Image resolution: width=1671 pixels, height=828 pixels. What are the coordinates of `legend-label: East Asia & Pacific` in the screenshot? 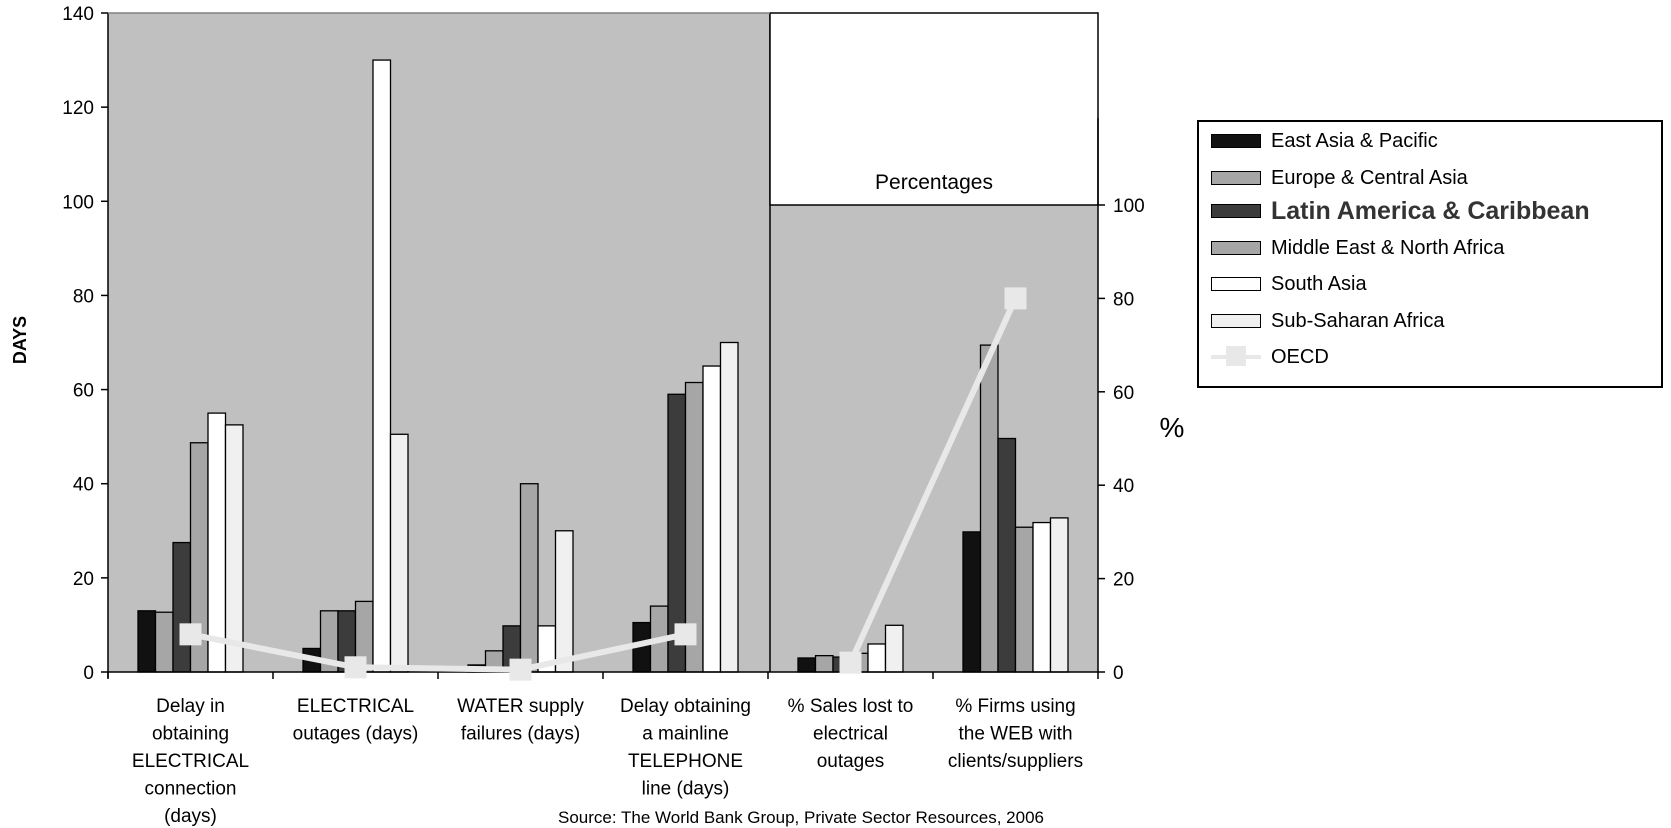 It's located at (1354, 140).